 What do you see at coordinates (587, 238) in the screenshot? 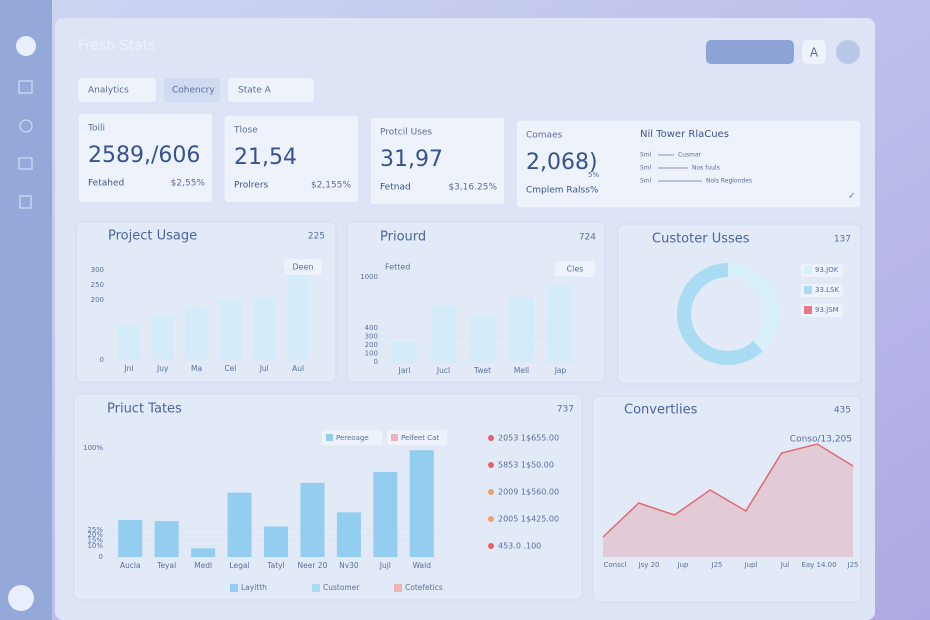
I see `panel-badge: 724` at bounding box center [587, 238].